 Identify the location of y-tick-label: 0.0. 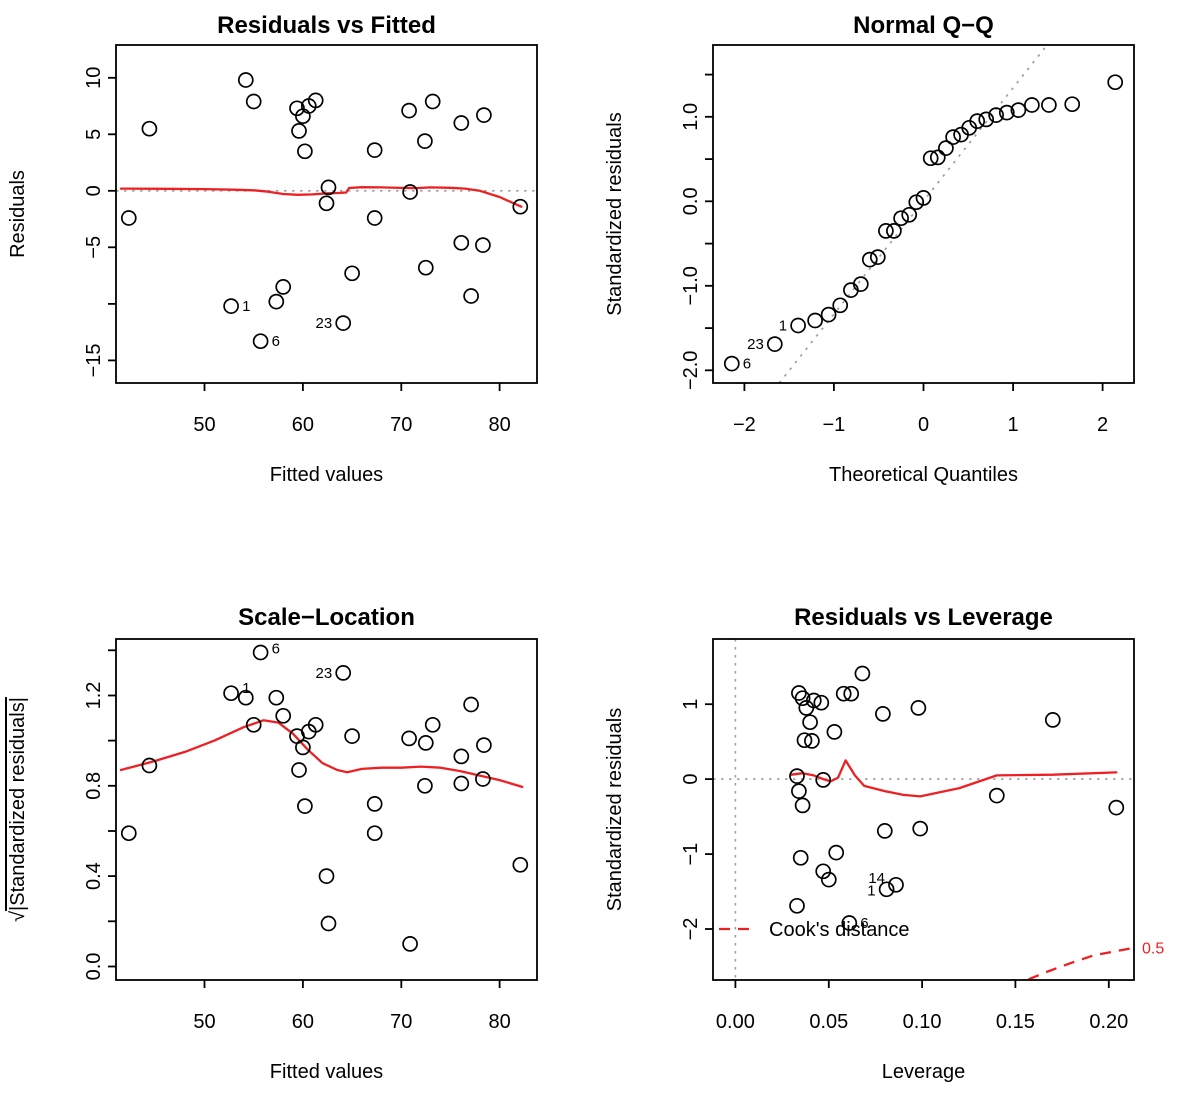
(691, 201).